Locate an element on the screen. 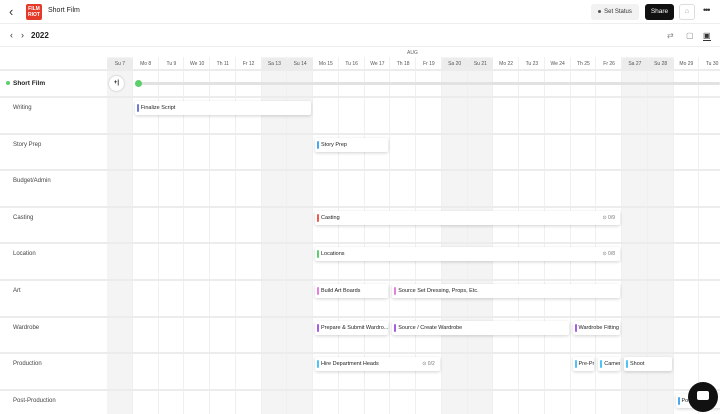 Image resolution: width=720 pixels, height=414 pixels. day-header: We 17 is located at coordinates (377, 64).